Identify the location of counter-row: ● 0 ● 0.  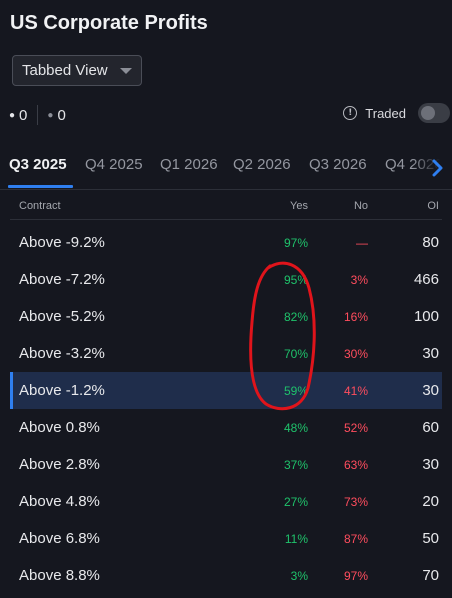
(37, 115).